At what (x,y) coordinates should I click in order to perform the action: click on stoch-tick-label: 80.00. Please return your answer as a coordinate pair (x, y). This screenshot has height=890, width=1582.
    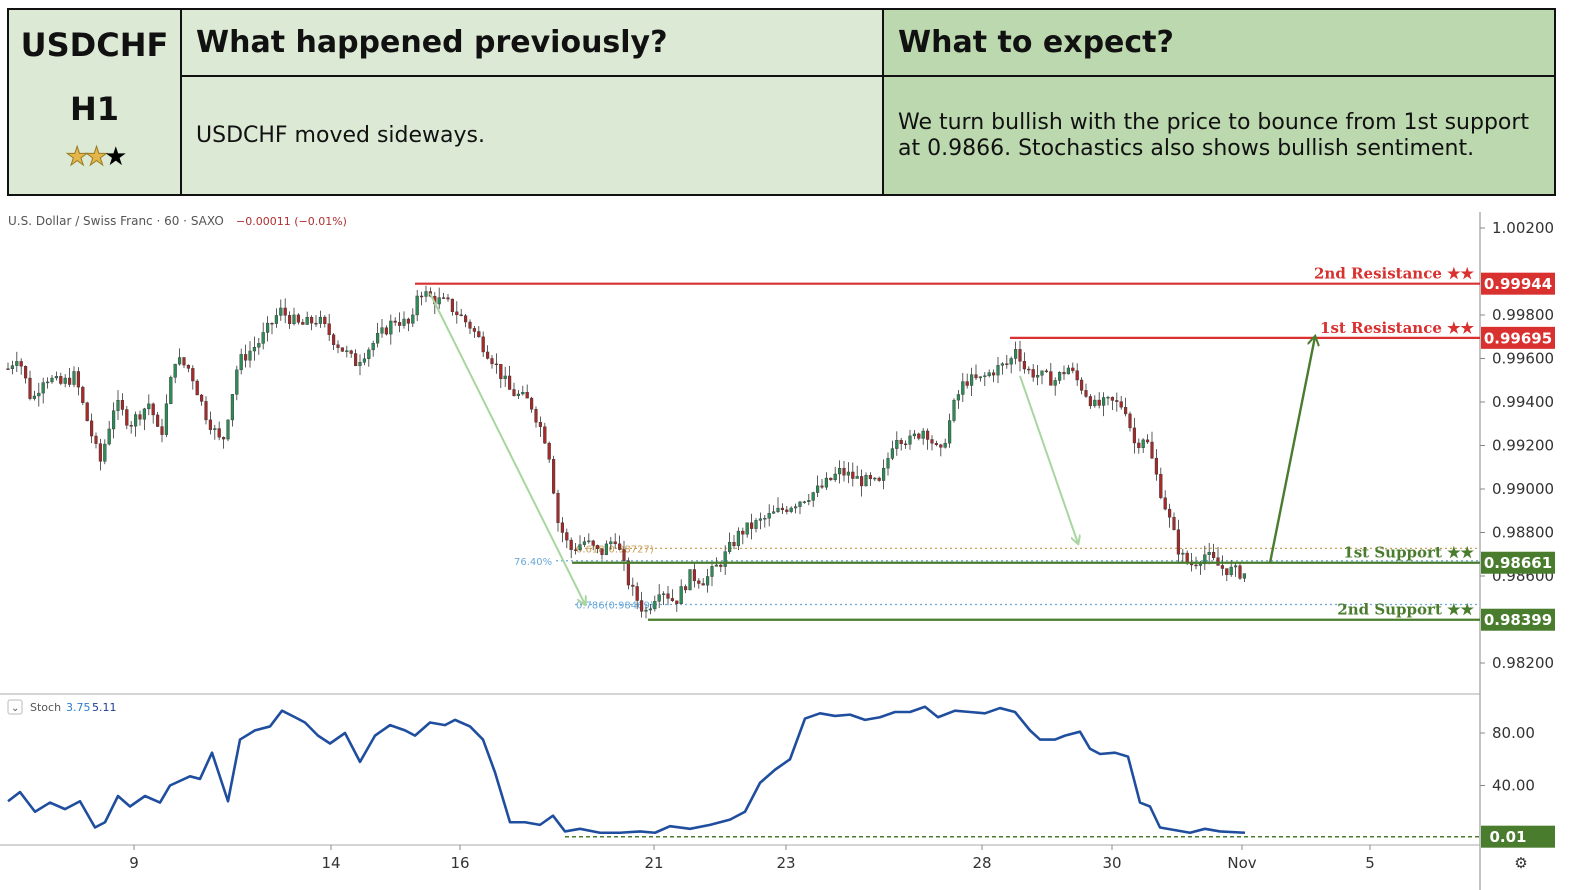
    Looking at the image, I should click on (1513, 733).